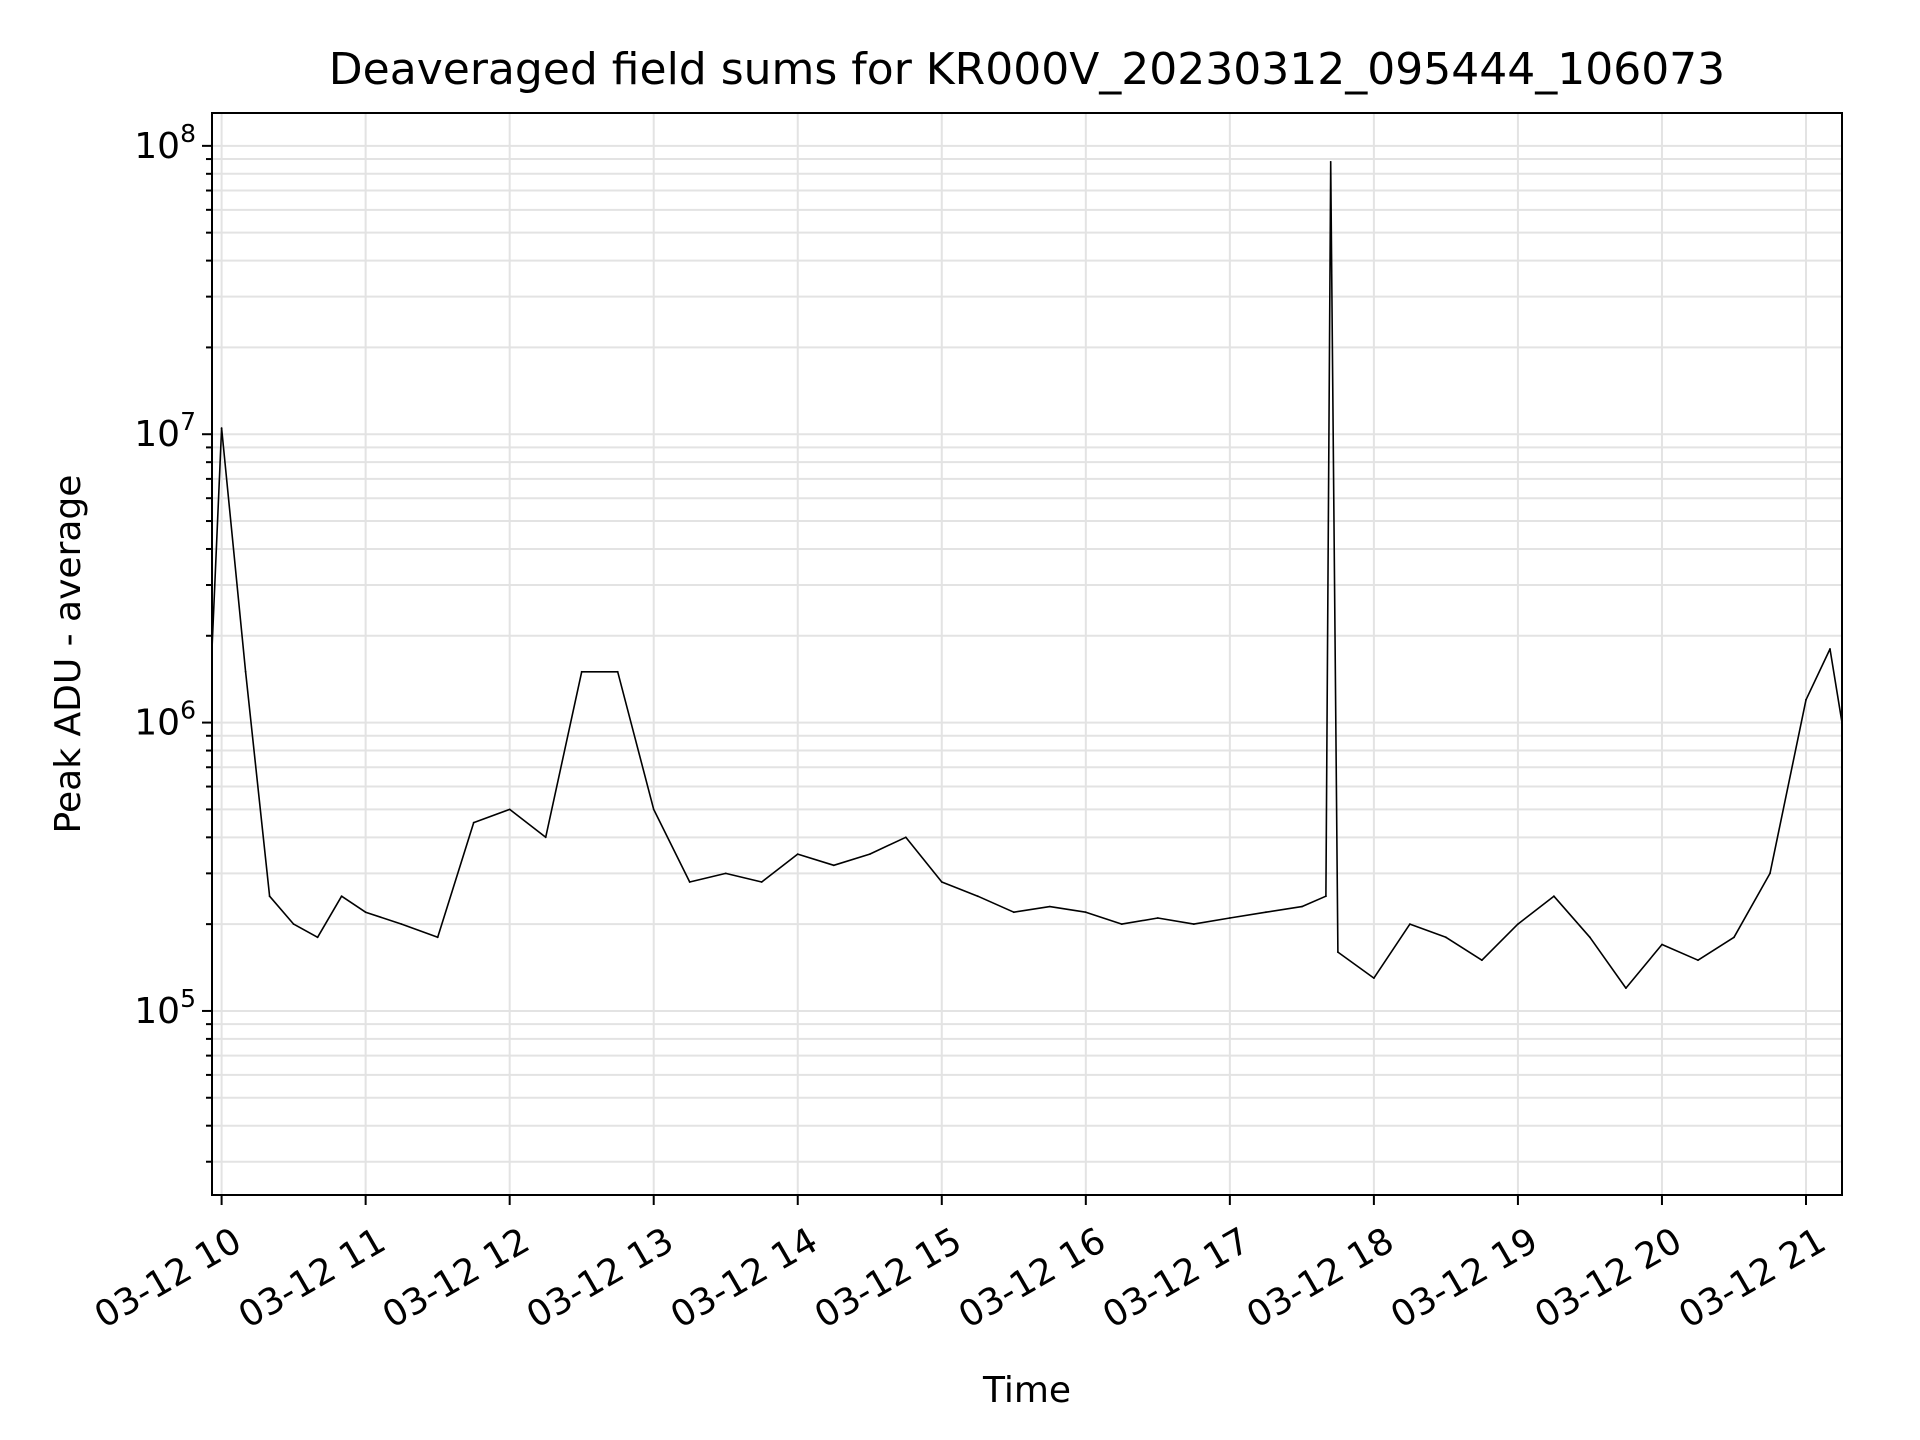 This screenshot has height=1440, width=1920. I want to click on x-tick-label: 03-12 11, so click(312, 1278).